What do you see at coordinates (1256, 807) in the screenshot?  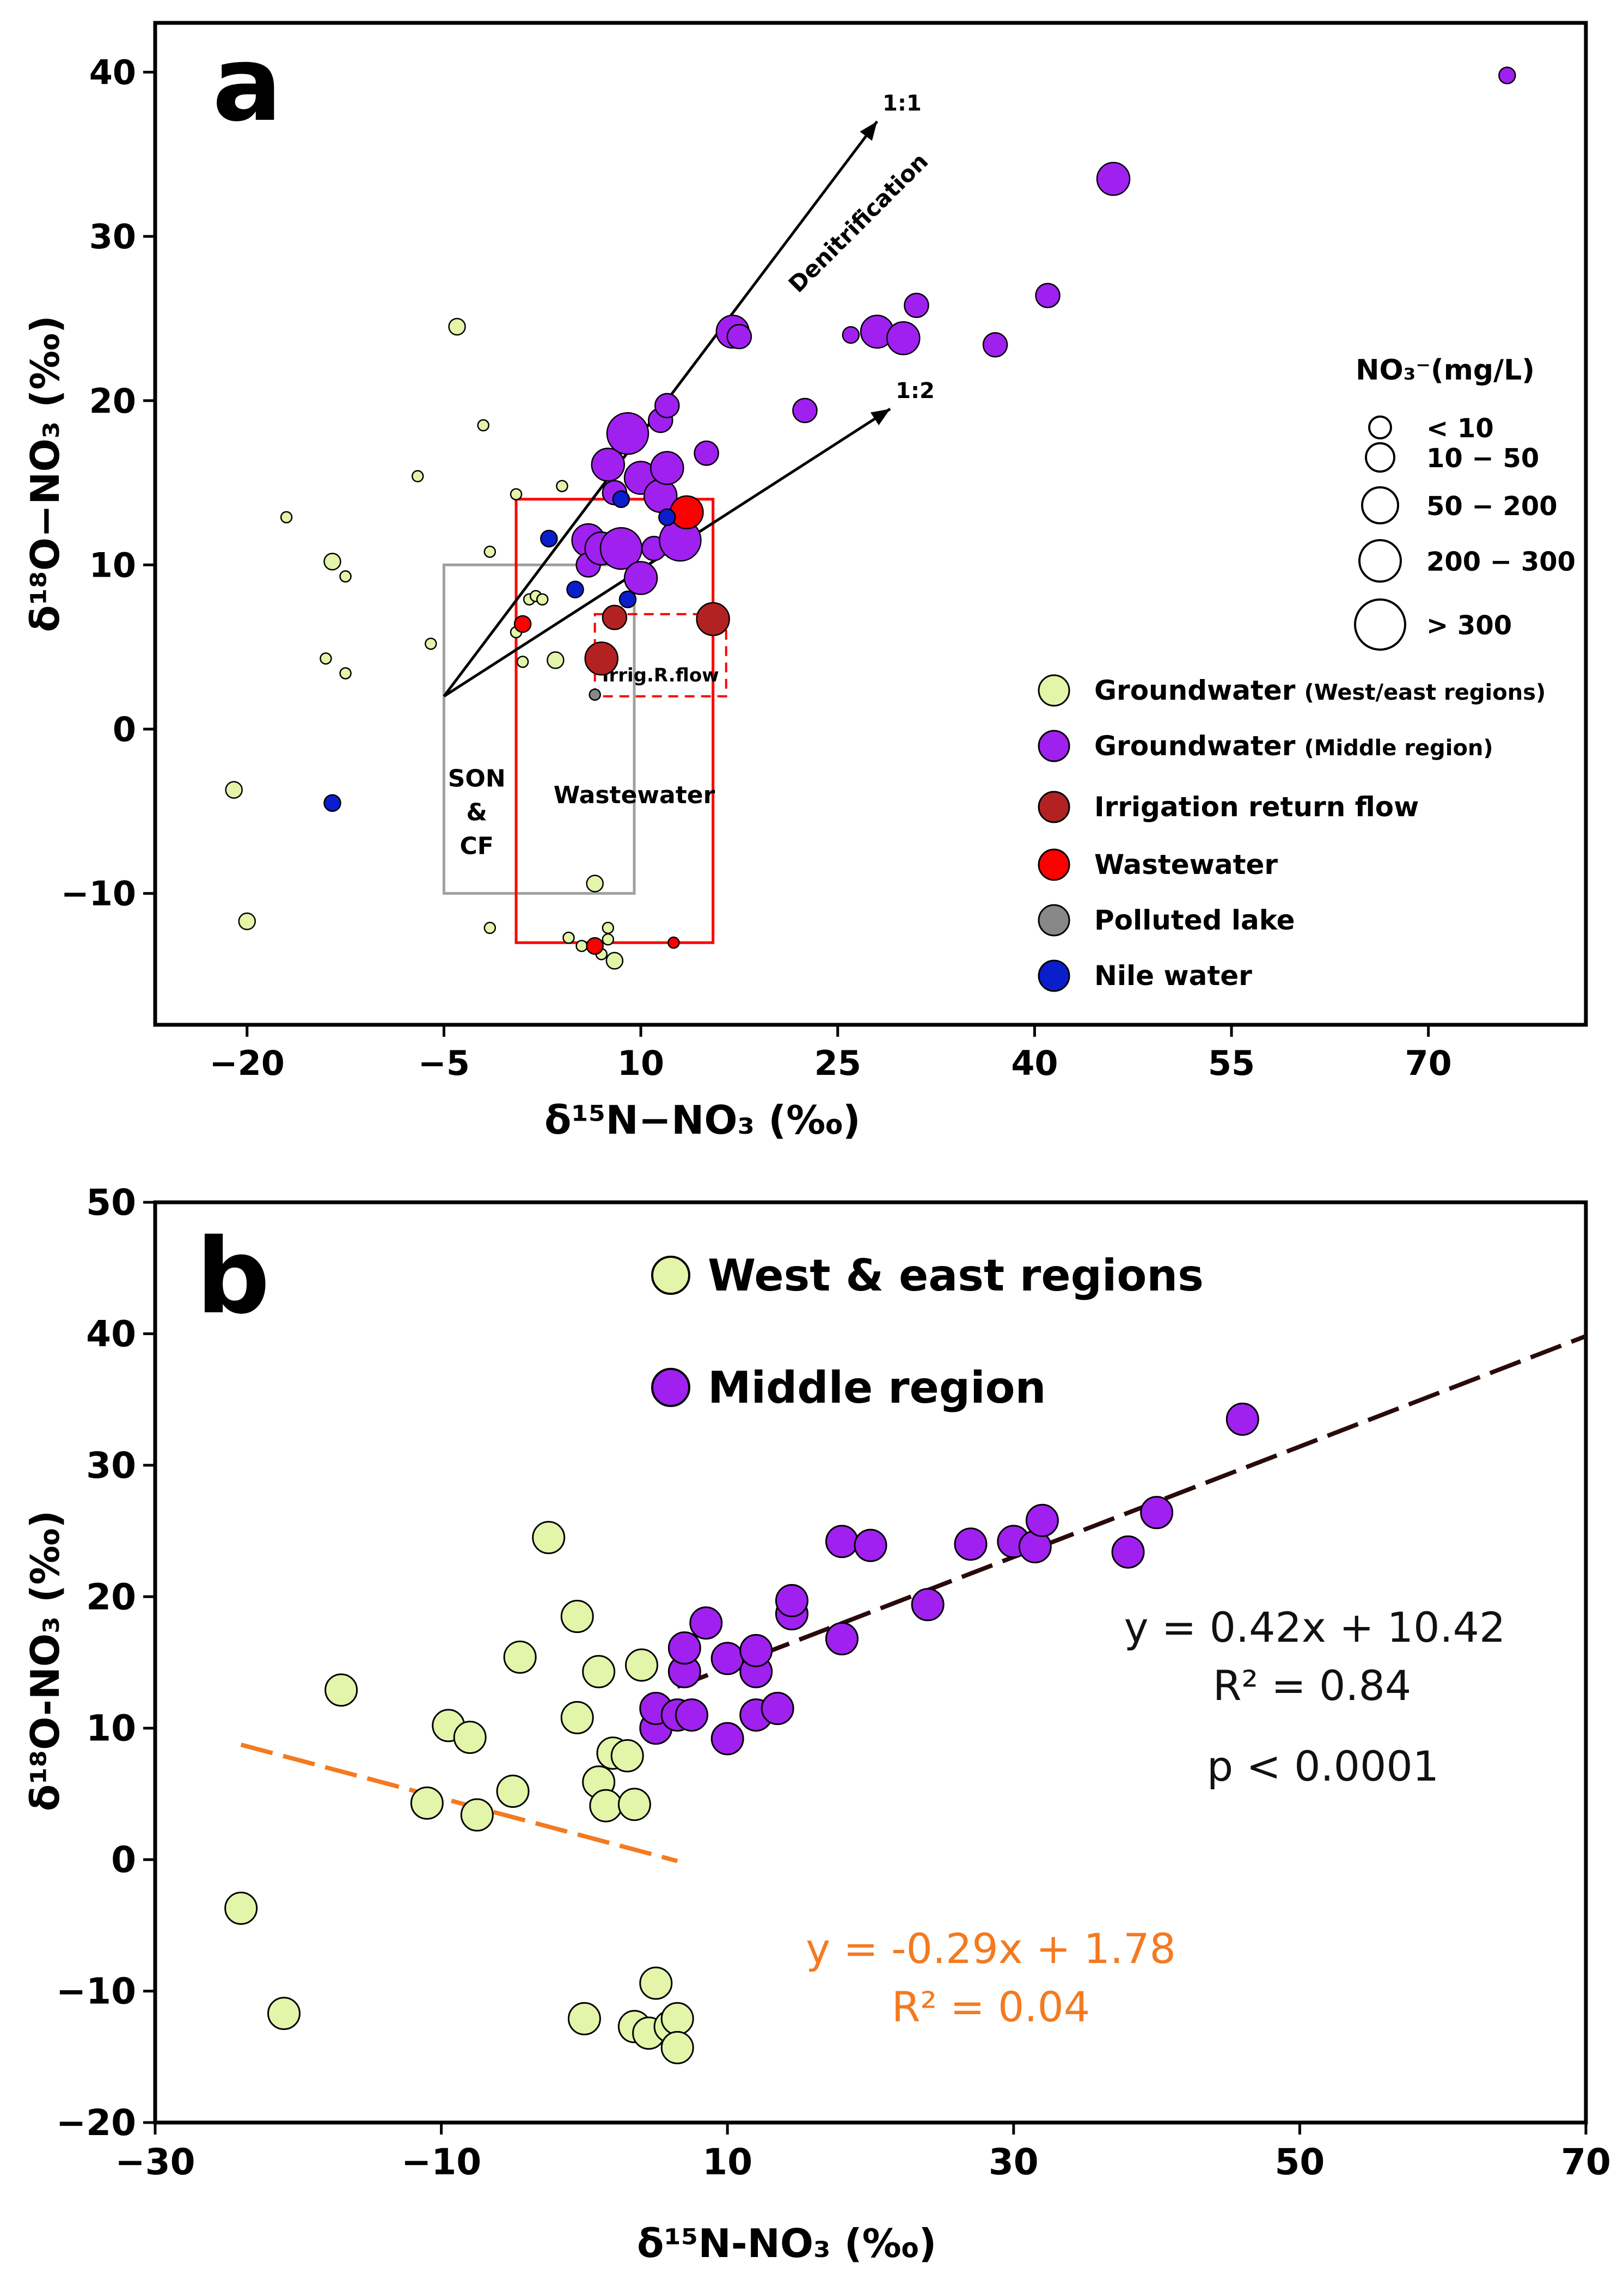 I see `class-legend-label: Irrigation return flow` at bounding box center [1256, 807].